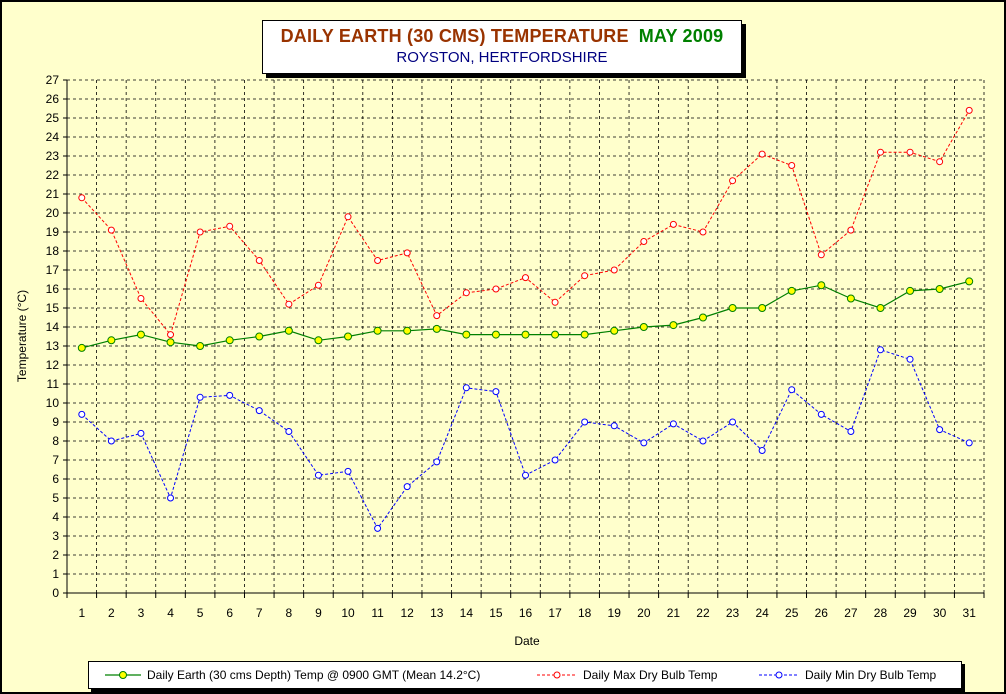  I want to click on chart-title: DAILY EARTH (30 CMS) TEMPERATURE MAY 2009, so click(502, 36).